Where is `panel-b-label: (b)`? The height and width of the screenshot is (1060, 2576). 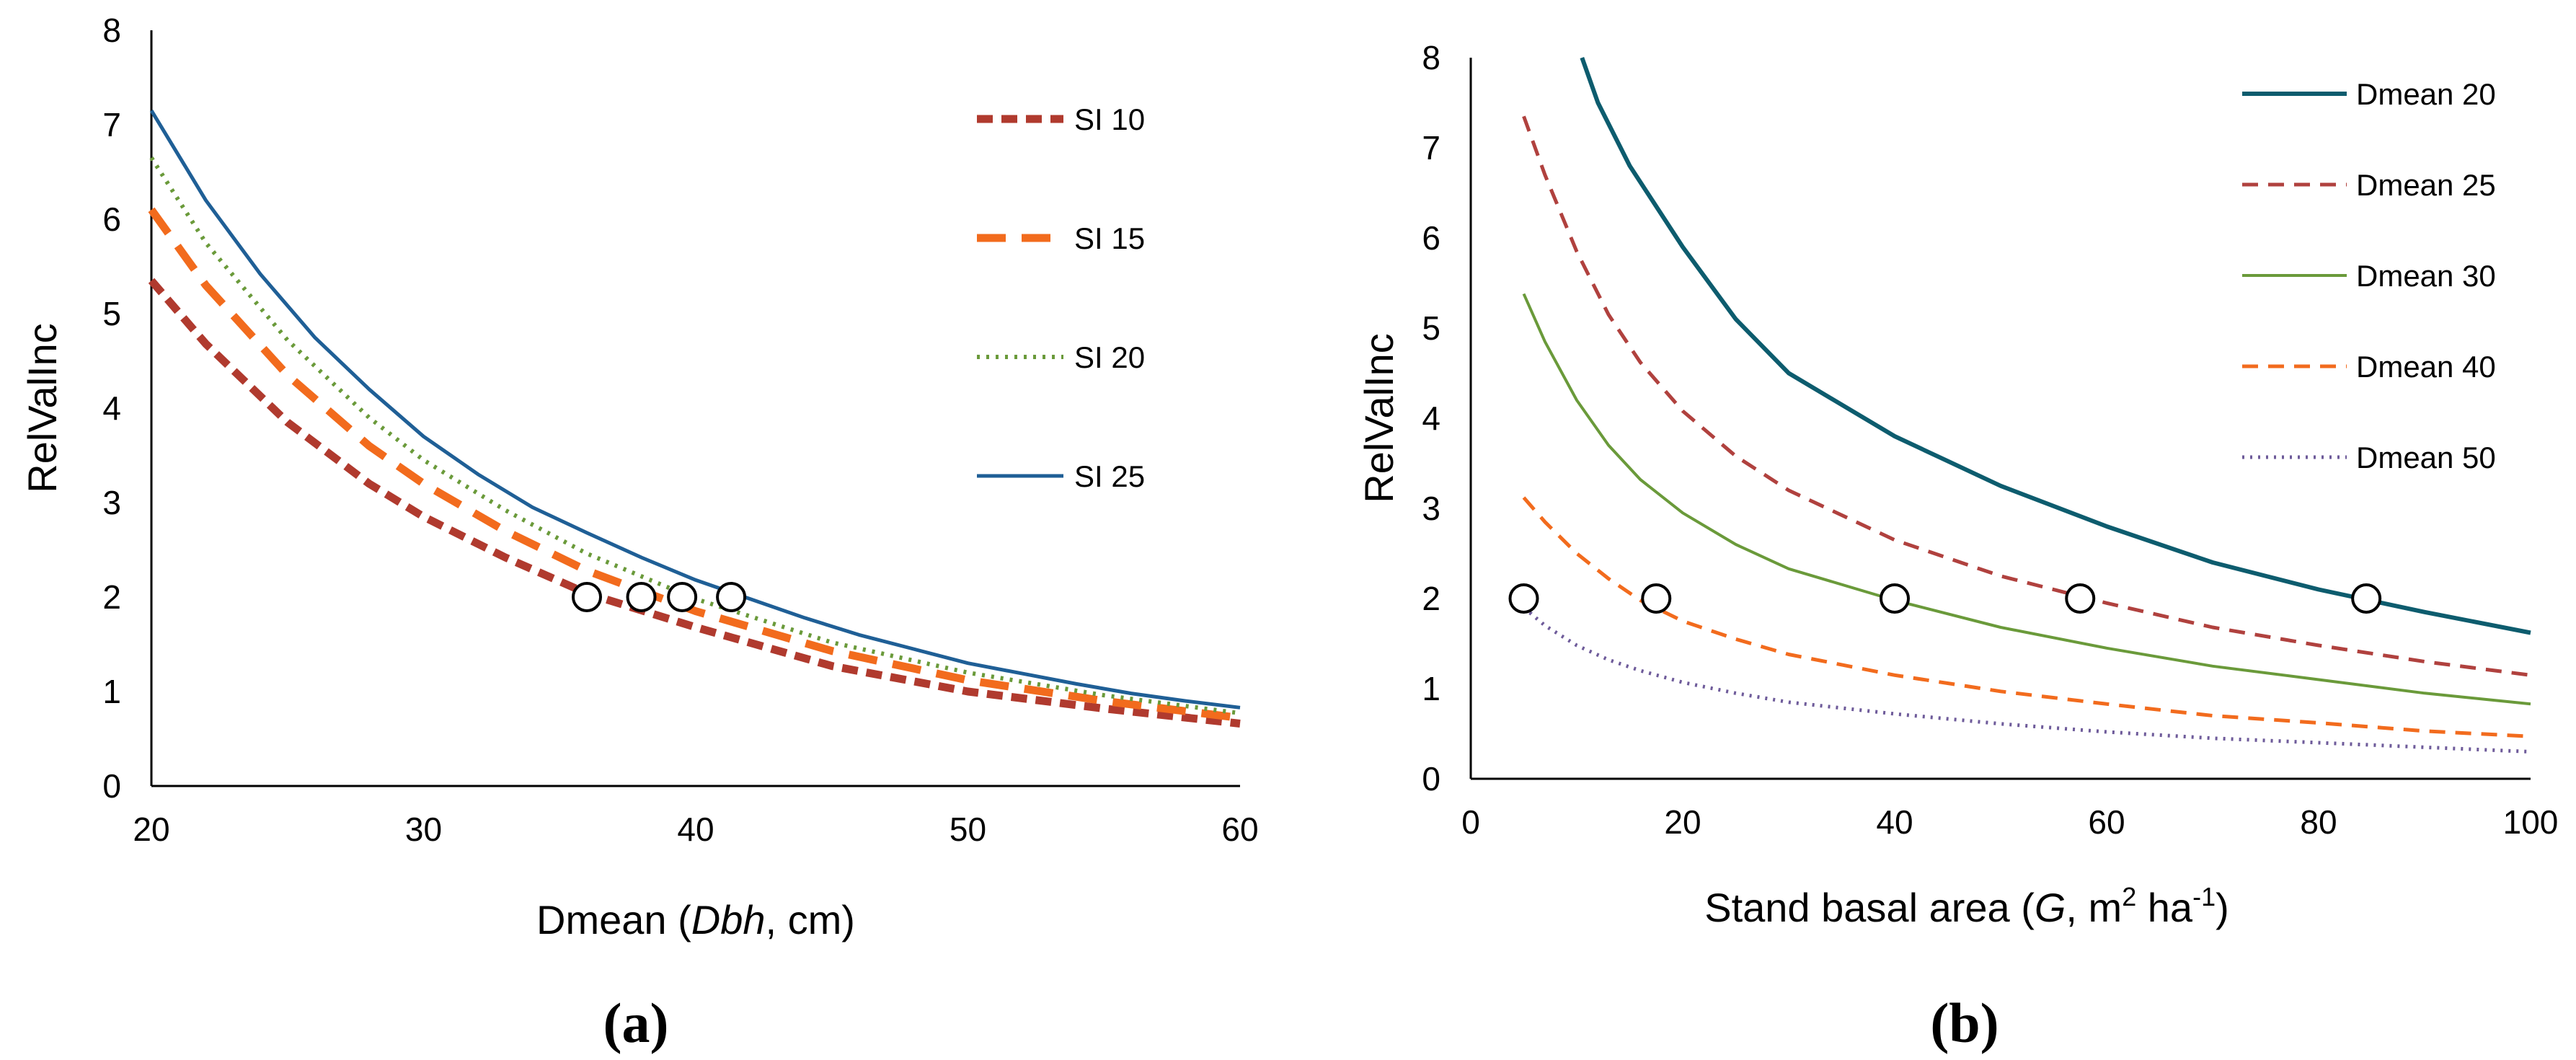 panel-b-label: (b) is located at coordinates (1964, 1022).